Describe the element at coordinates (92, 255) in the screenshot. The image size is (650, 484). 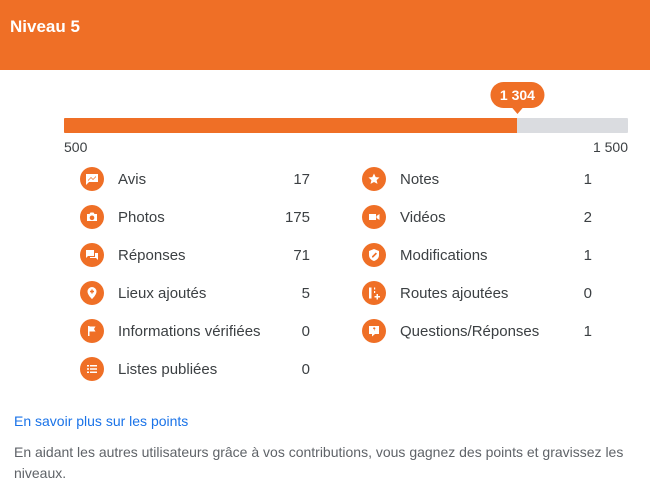
I see `answers-icon` at that location.